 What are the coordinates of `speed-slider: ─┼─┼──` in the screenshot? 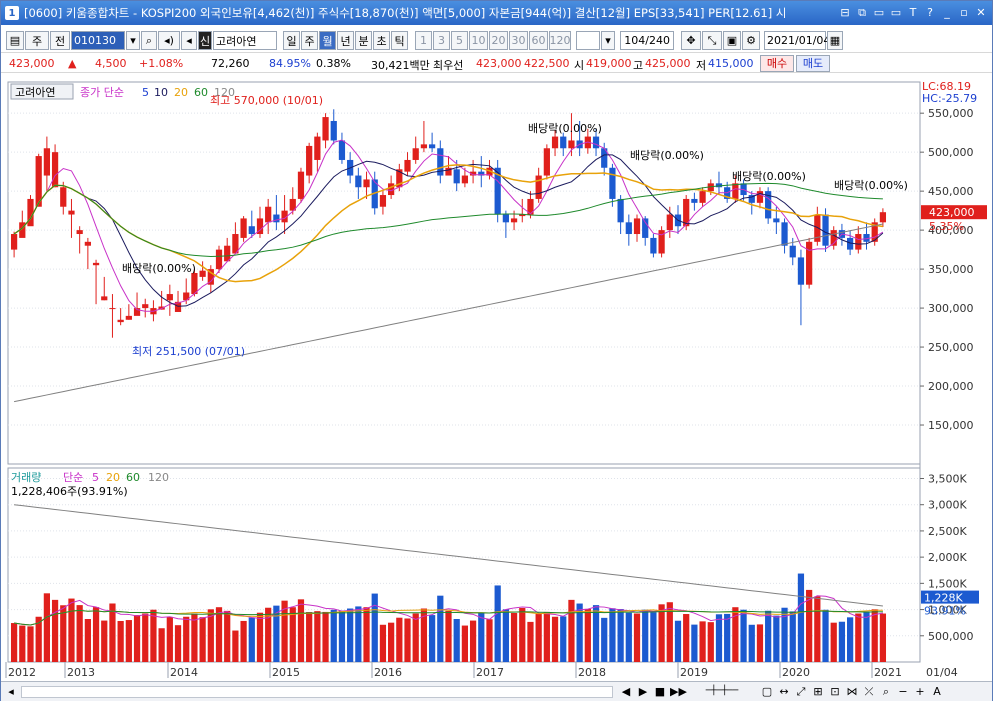 It's located at (722, 691).